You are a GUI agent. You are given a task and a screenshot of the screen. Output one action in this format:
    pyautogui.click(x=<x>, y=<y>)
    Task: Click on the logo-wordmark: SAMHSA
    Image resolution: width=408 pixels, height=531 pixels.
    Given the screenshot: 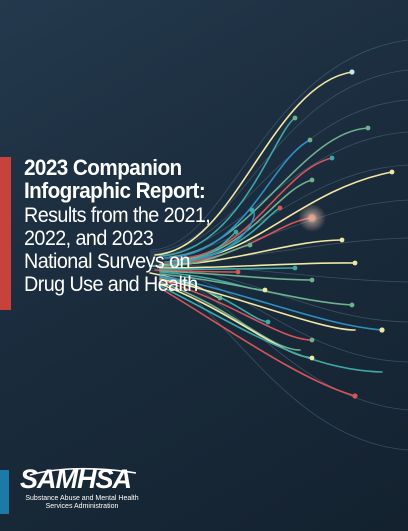 What is the action you would take?
    pyautogui.click(x=82, y=479)
    